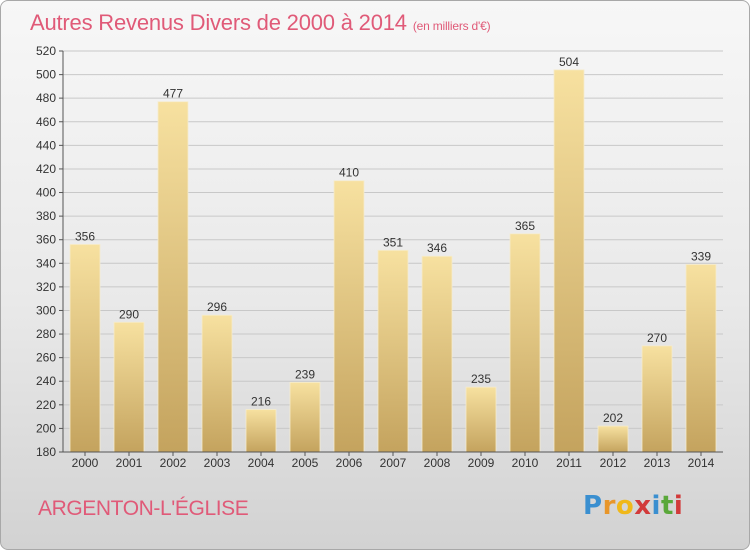  What do you see at coordinates (305, 417) in the screenshot?
I see `bar-2005` at bounding box center [305, 417].